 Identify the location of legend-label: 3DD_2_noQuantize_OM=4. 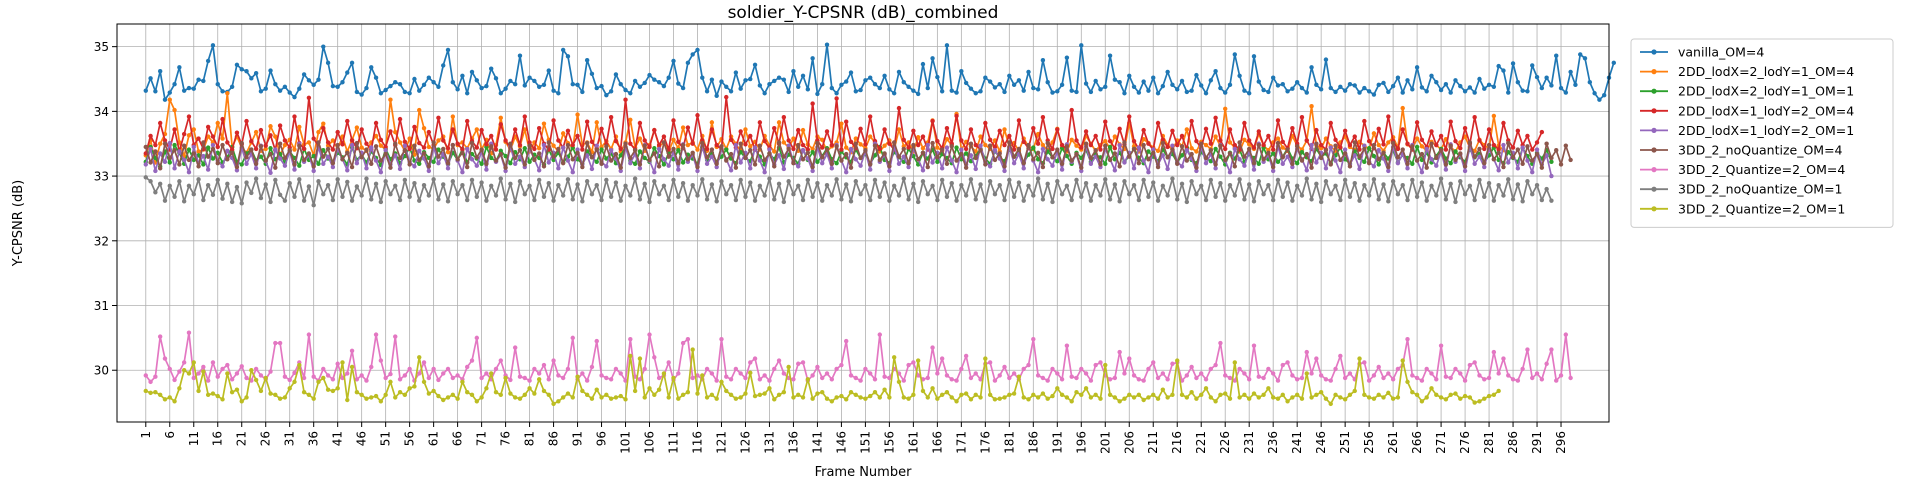
(1760, 150).